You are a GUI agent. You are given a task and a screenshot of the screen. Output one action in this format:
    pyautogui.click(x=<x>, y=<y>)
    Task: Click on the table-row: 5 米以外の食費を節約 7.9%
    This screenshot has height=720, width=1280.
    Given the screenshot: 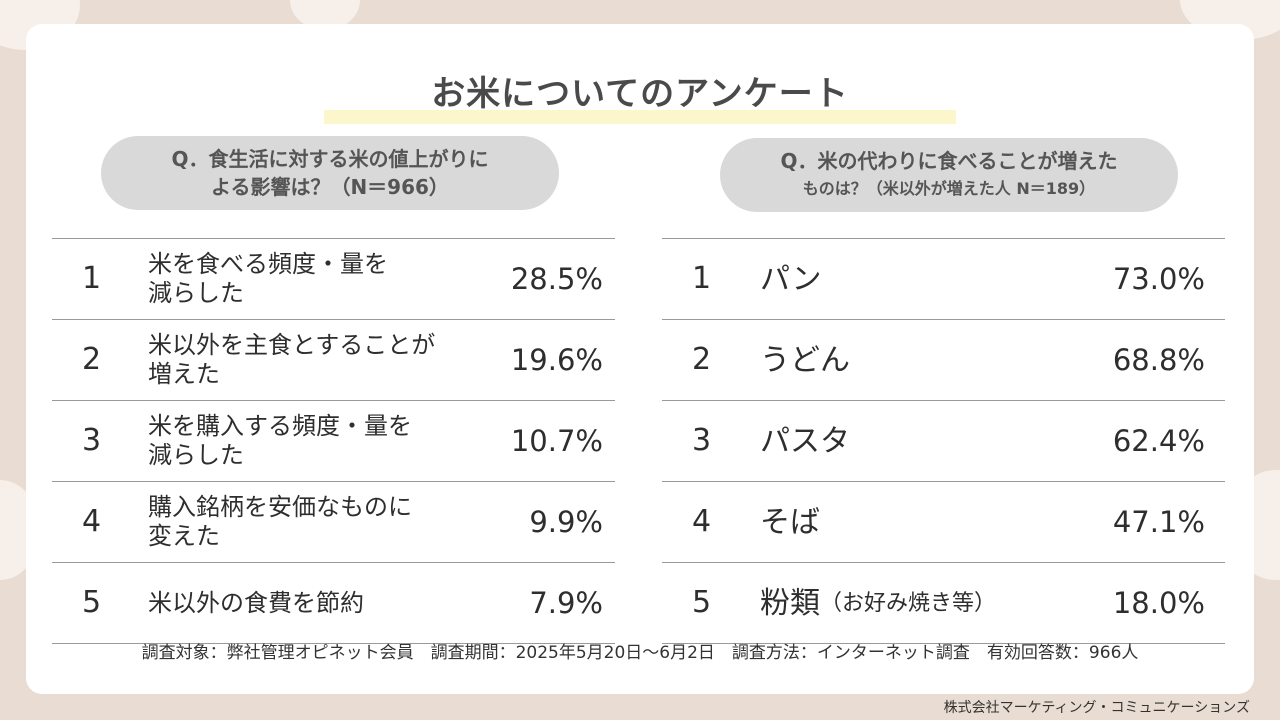 What is the action you would take?
    pyautogui.click(x=333, y=603)
    